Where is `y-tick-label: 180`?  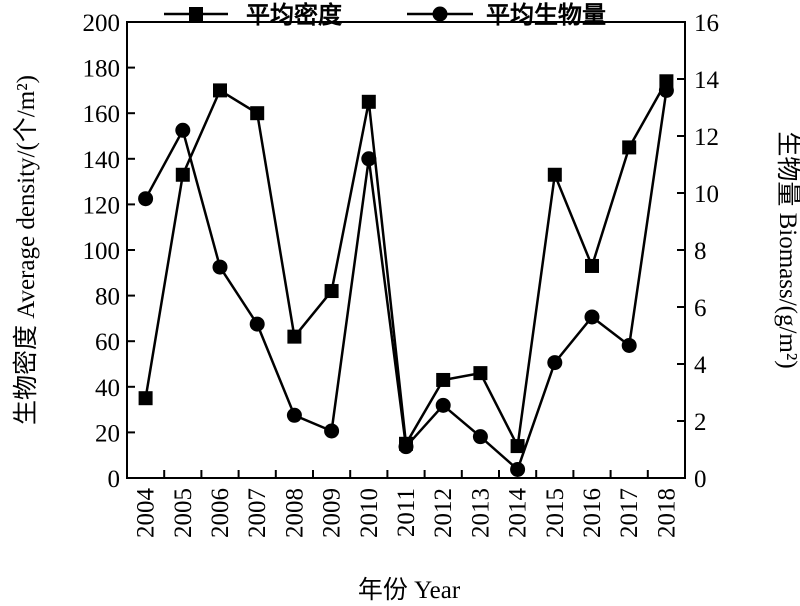
y-tick-label: 180 is located at coordinates (102, 69).